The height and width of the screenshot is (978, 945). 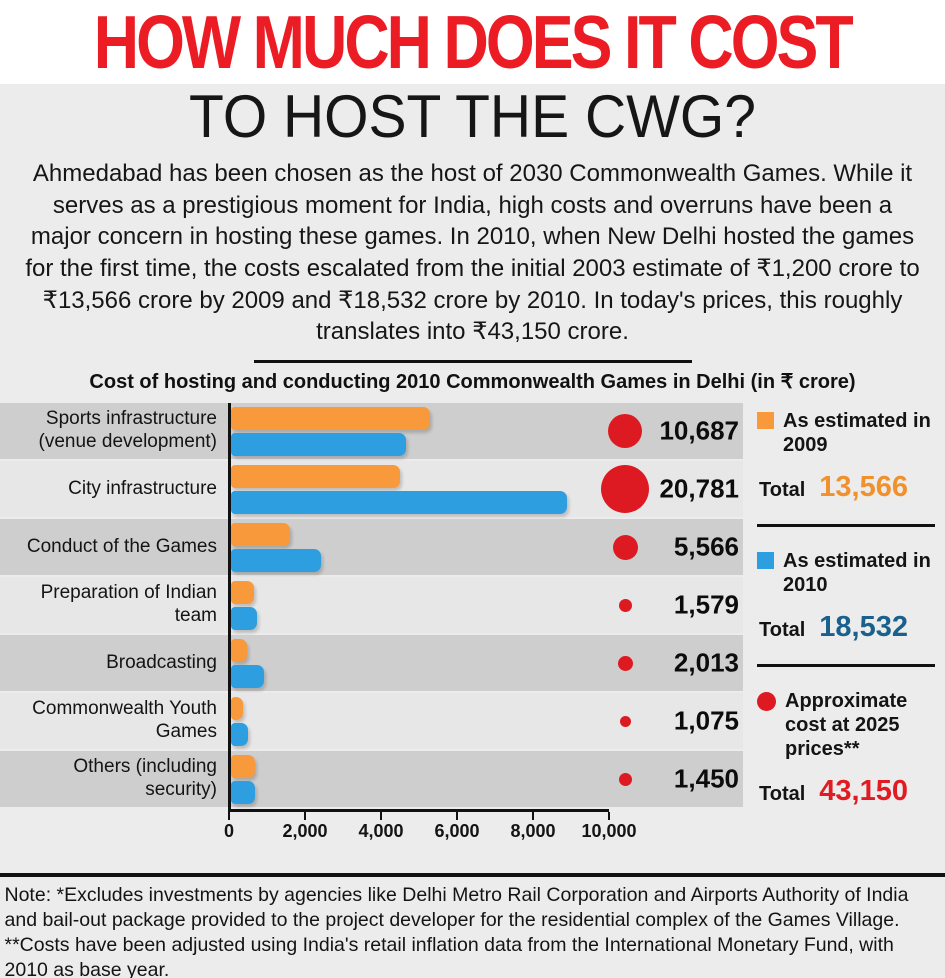 I want to click on y-axis-line, so click(x=229, y=608).